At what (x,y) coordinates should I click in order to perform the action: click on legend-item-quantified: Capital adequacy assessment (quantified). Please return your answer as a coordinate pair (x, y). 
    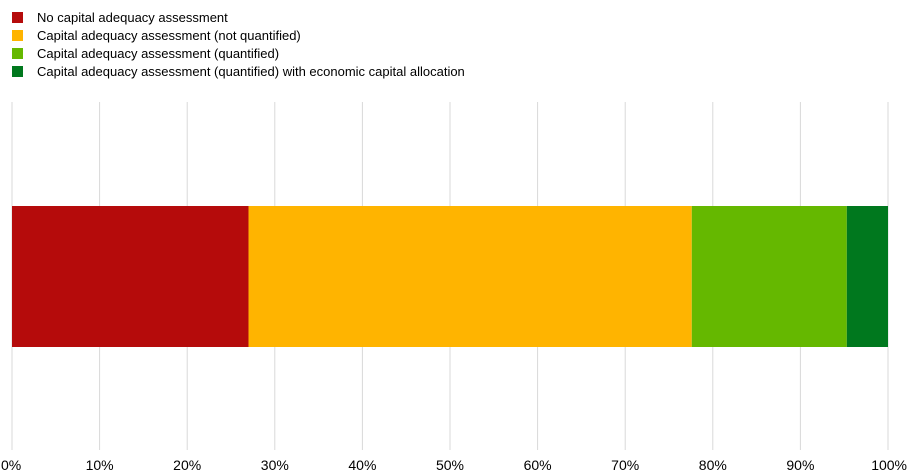
    Looking at the image, I should click on (238, 53).